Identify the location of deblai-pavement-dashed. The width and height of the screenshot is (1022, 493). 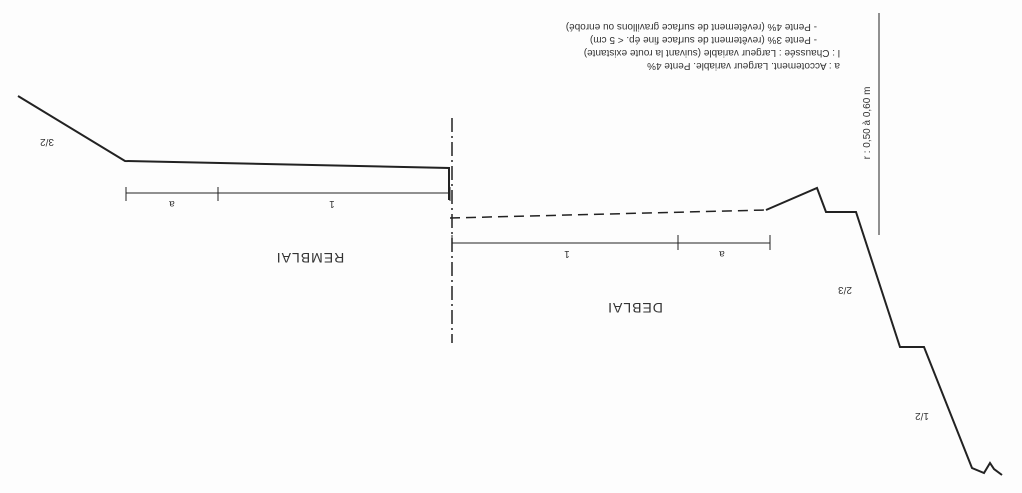
(608, 214).